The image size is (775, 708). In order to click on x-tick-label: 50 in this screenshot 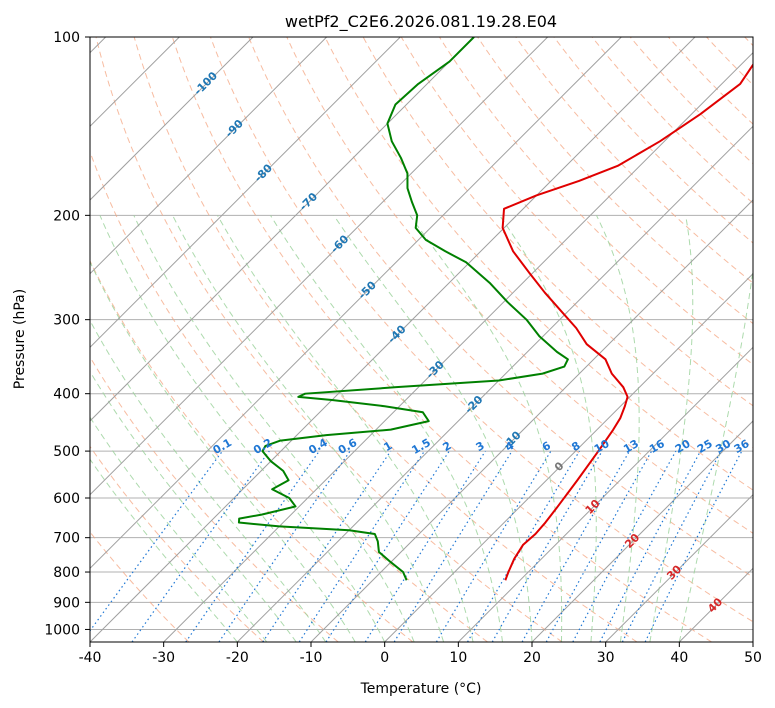, I will do `click(753, 658)`.